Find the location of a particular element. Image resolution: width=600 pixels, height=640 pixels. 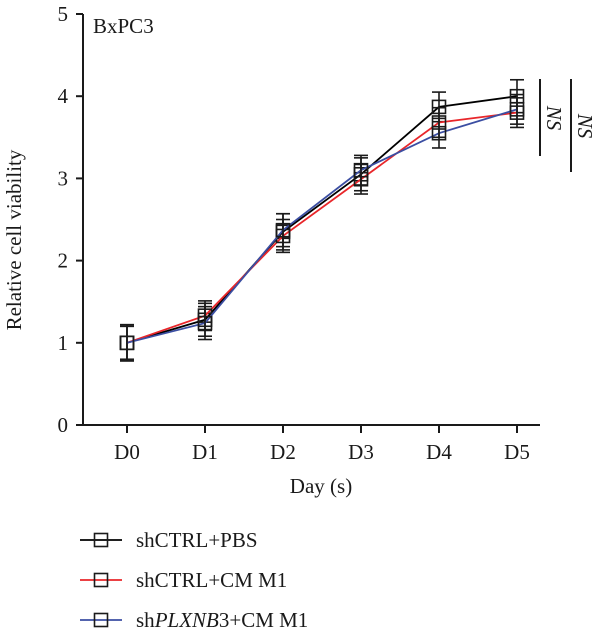

x-axis: D0 D1 D2 D3 D4 D5 is located at coordinates (311, 444).